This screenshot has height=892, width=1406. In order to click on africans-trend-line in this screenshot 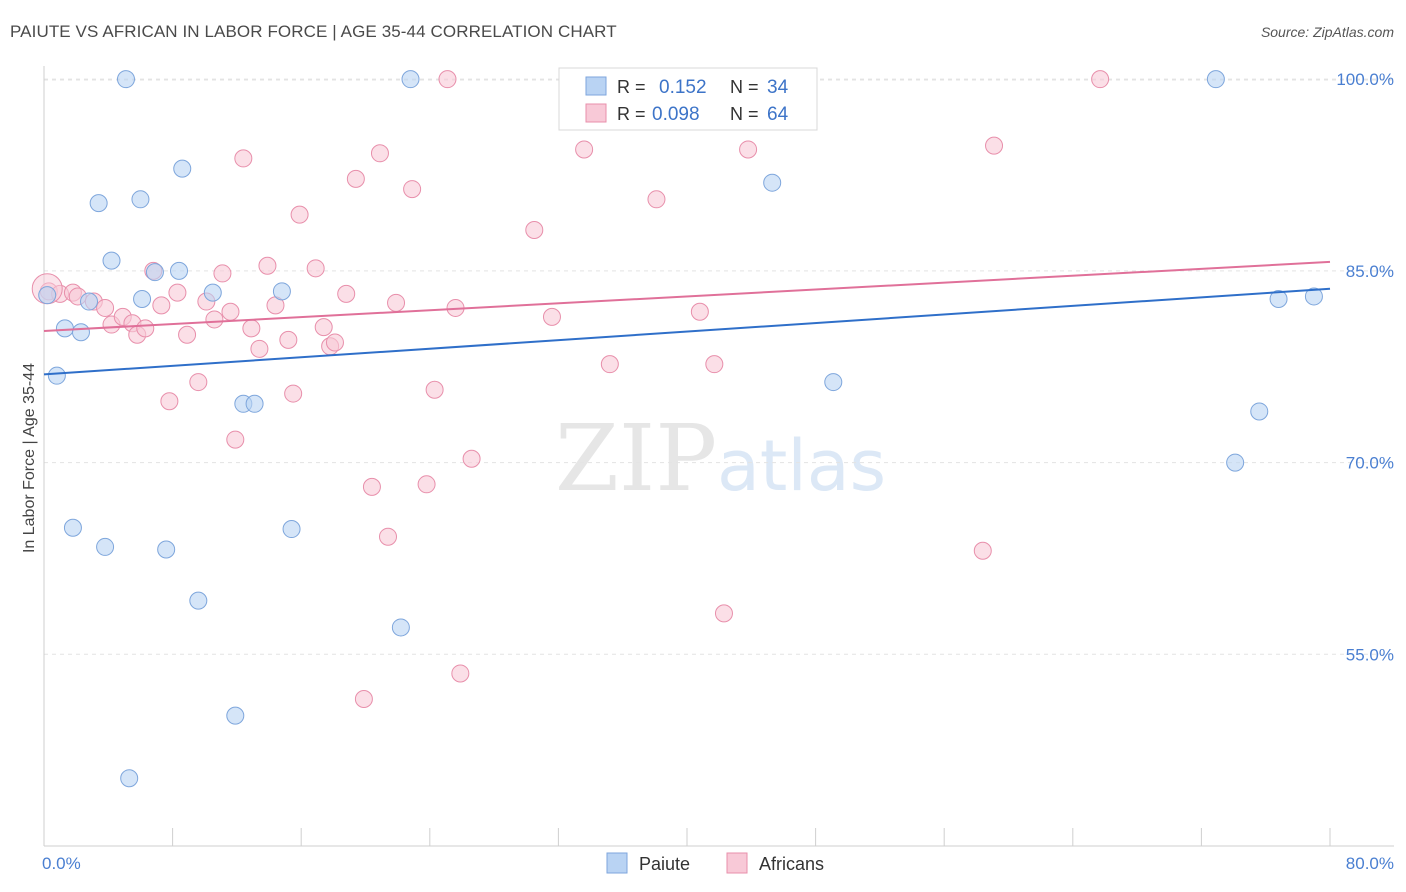, I will do `click(687, 296)`.